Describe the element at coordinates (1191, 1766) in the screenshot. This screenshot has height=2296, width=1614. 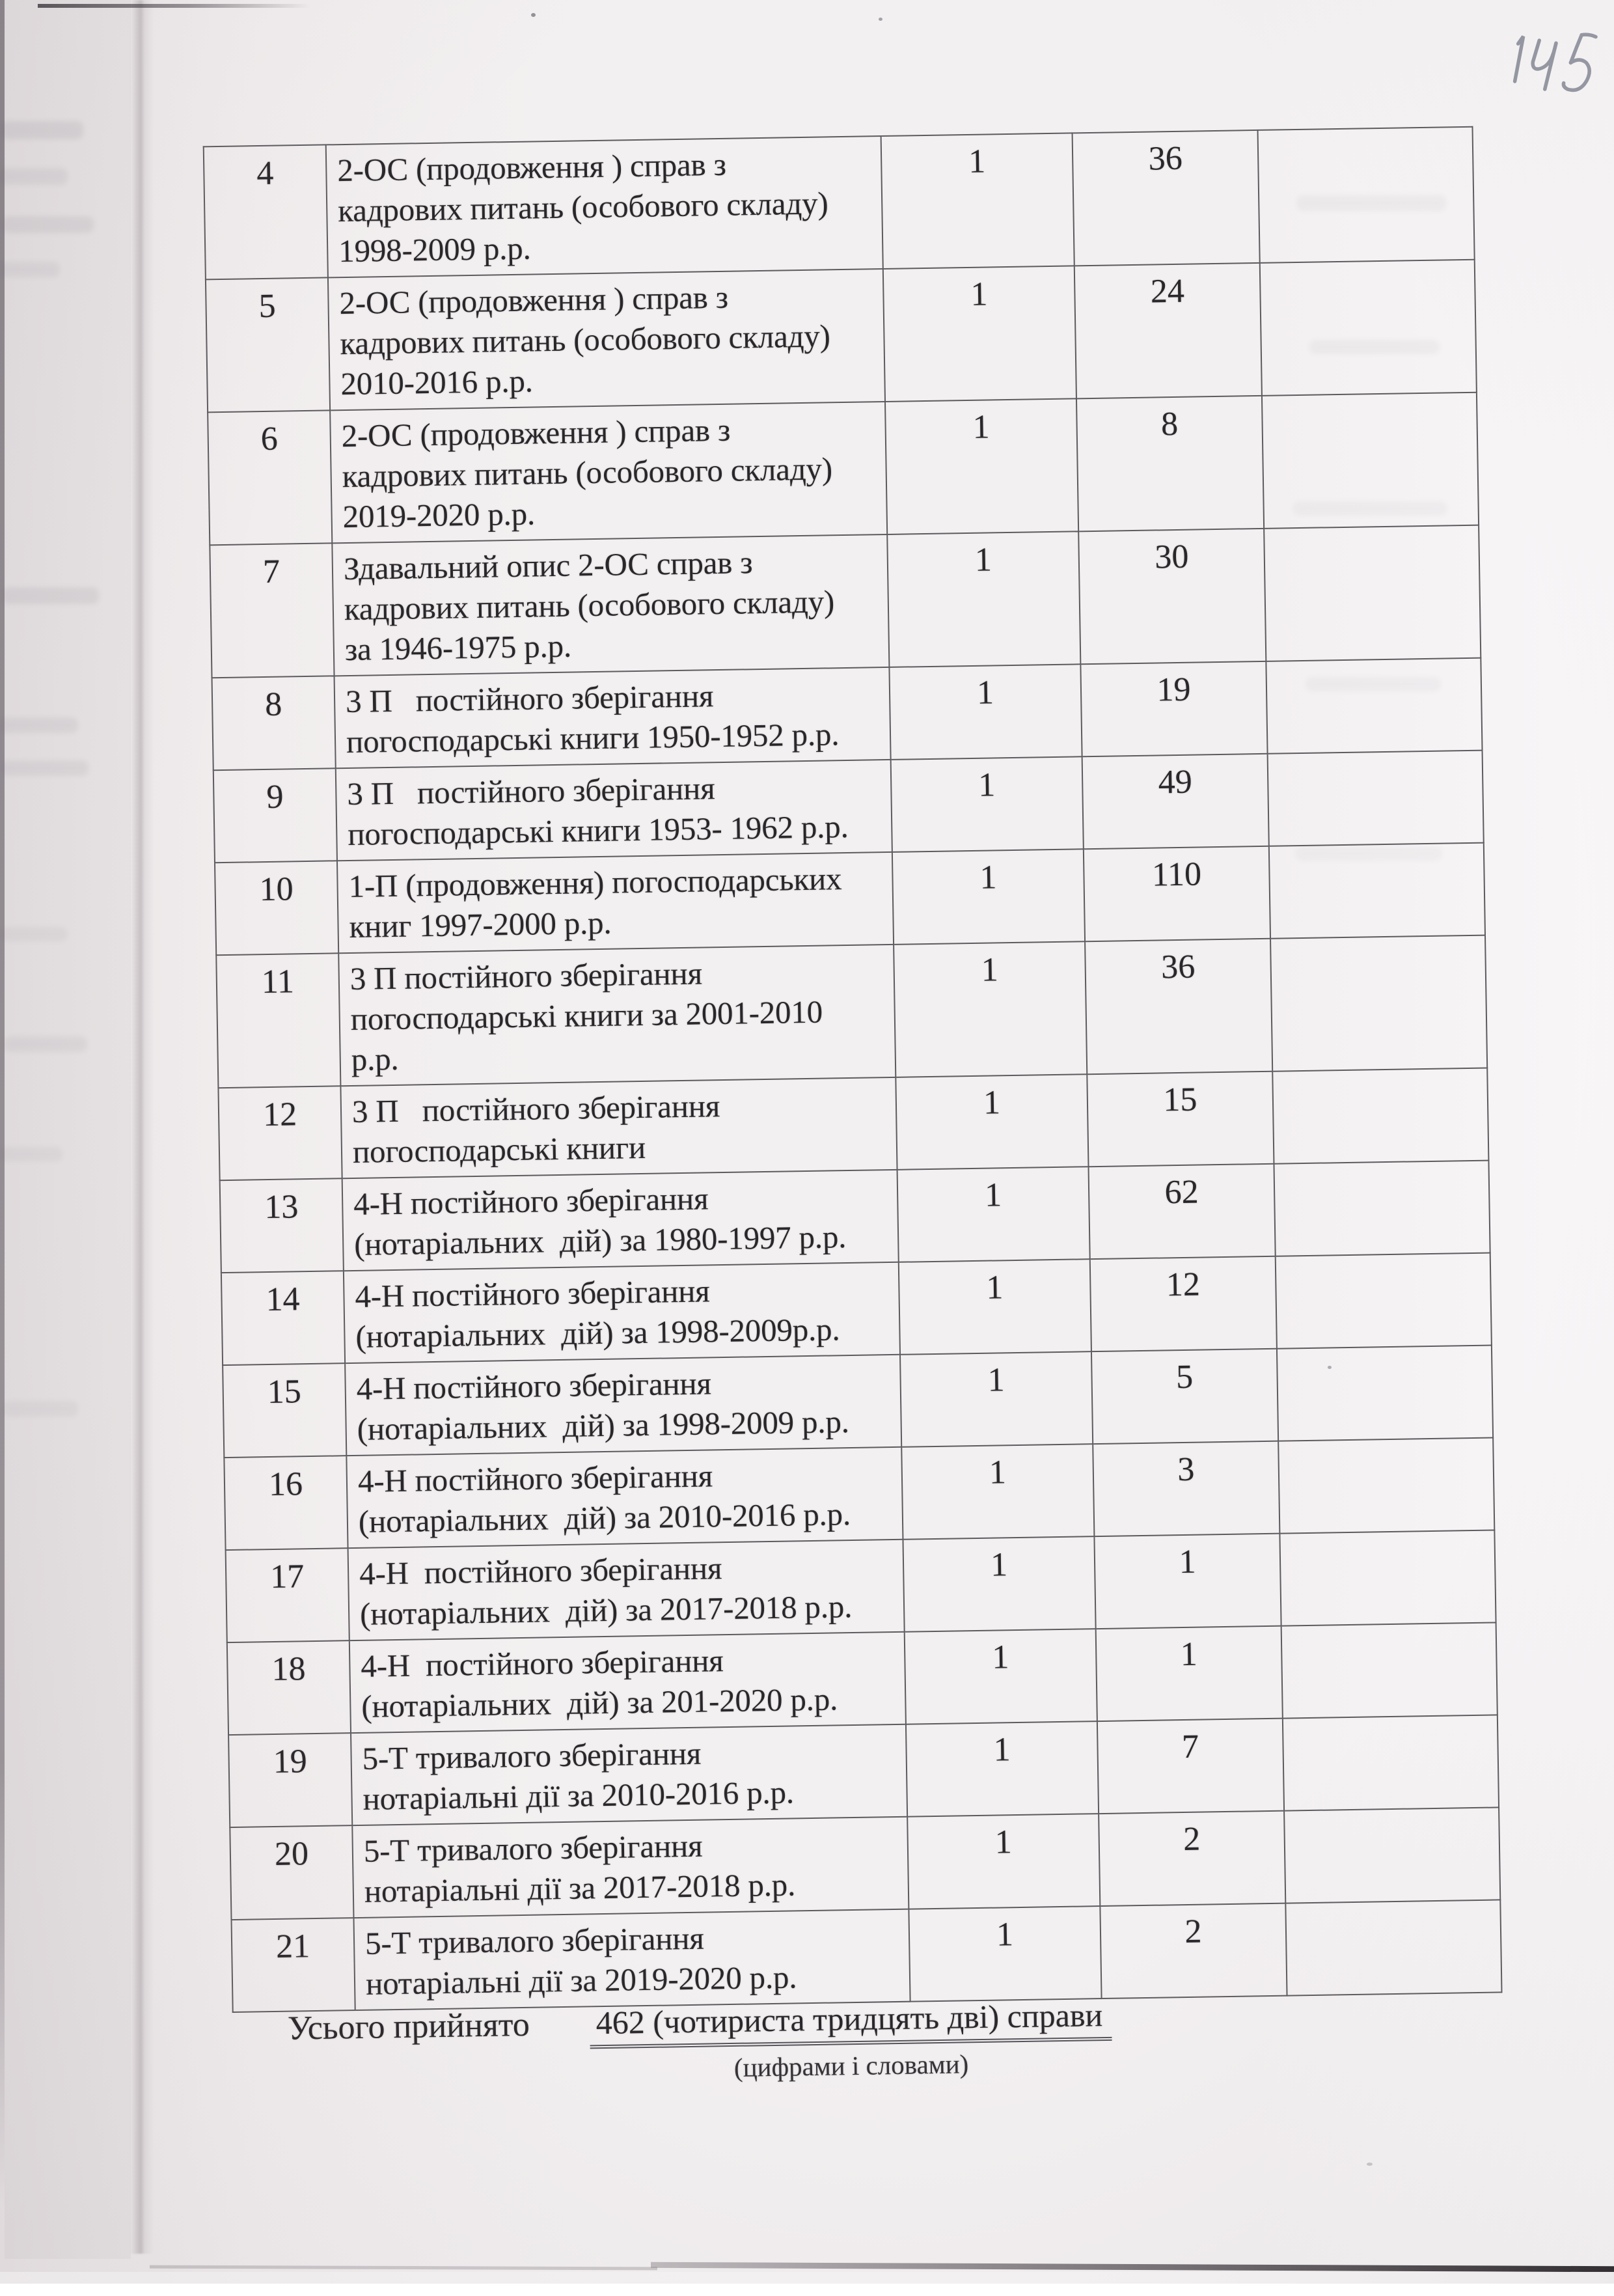
I see `sheets-count-cell: 7` at that location.